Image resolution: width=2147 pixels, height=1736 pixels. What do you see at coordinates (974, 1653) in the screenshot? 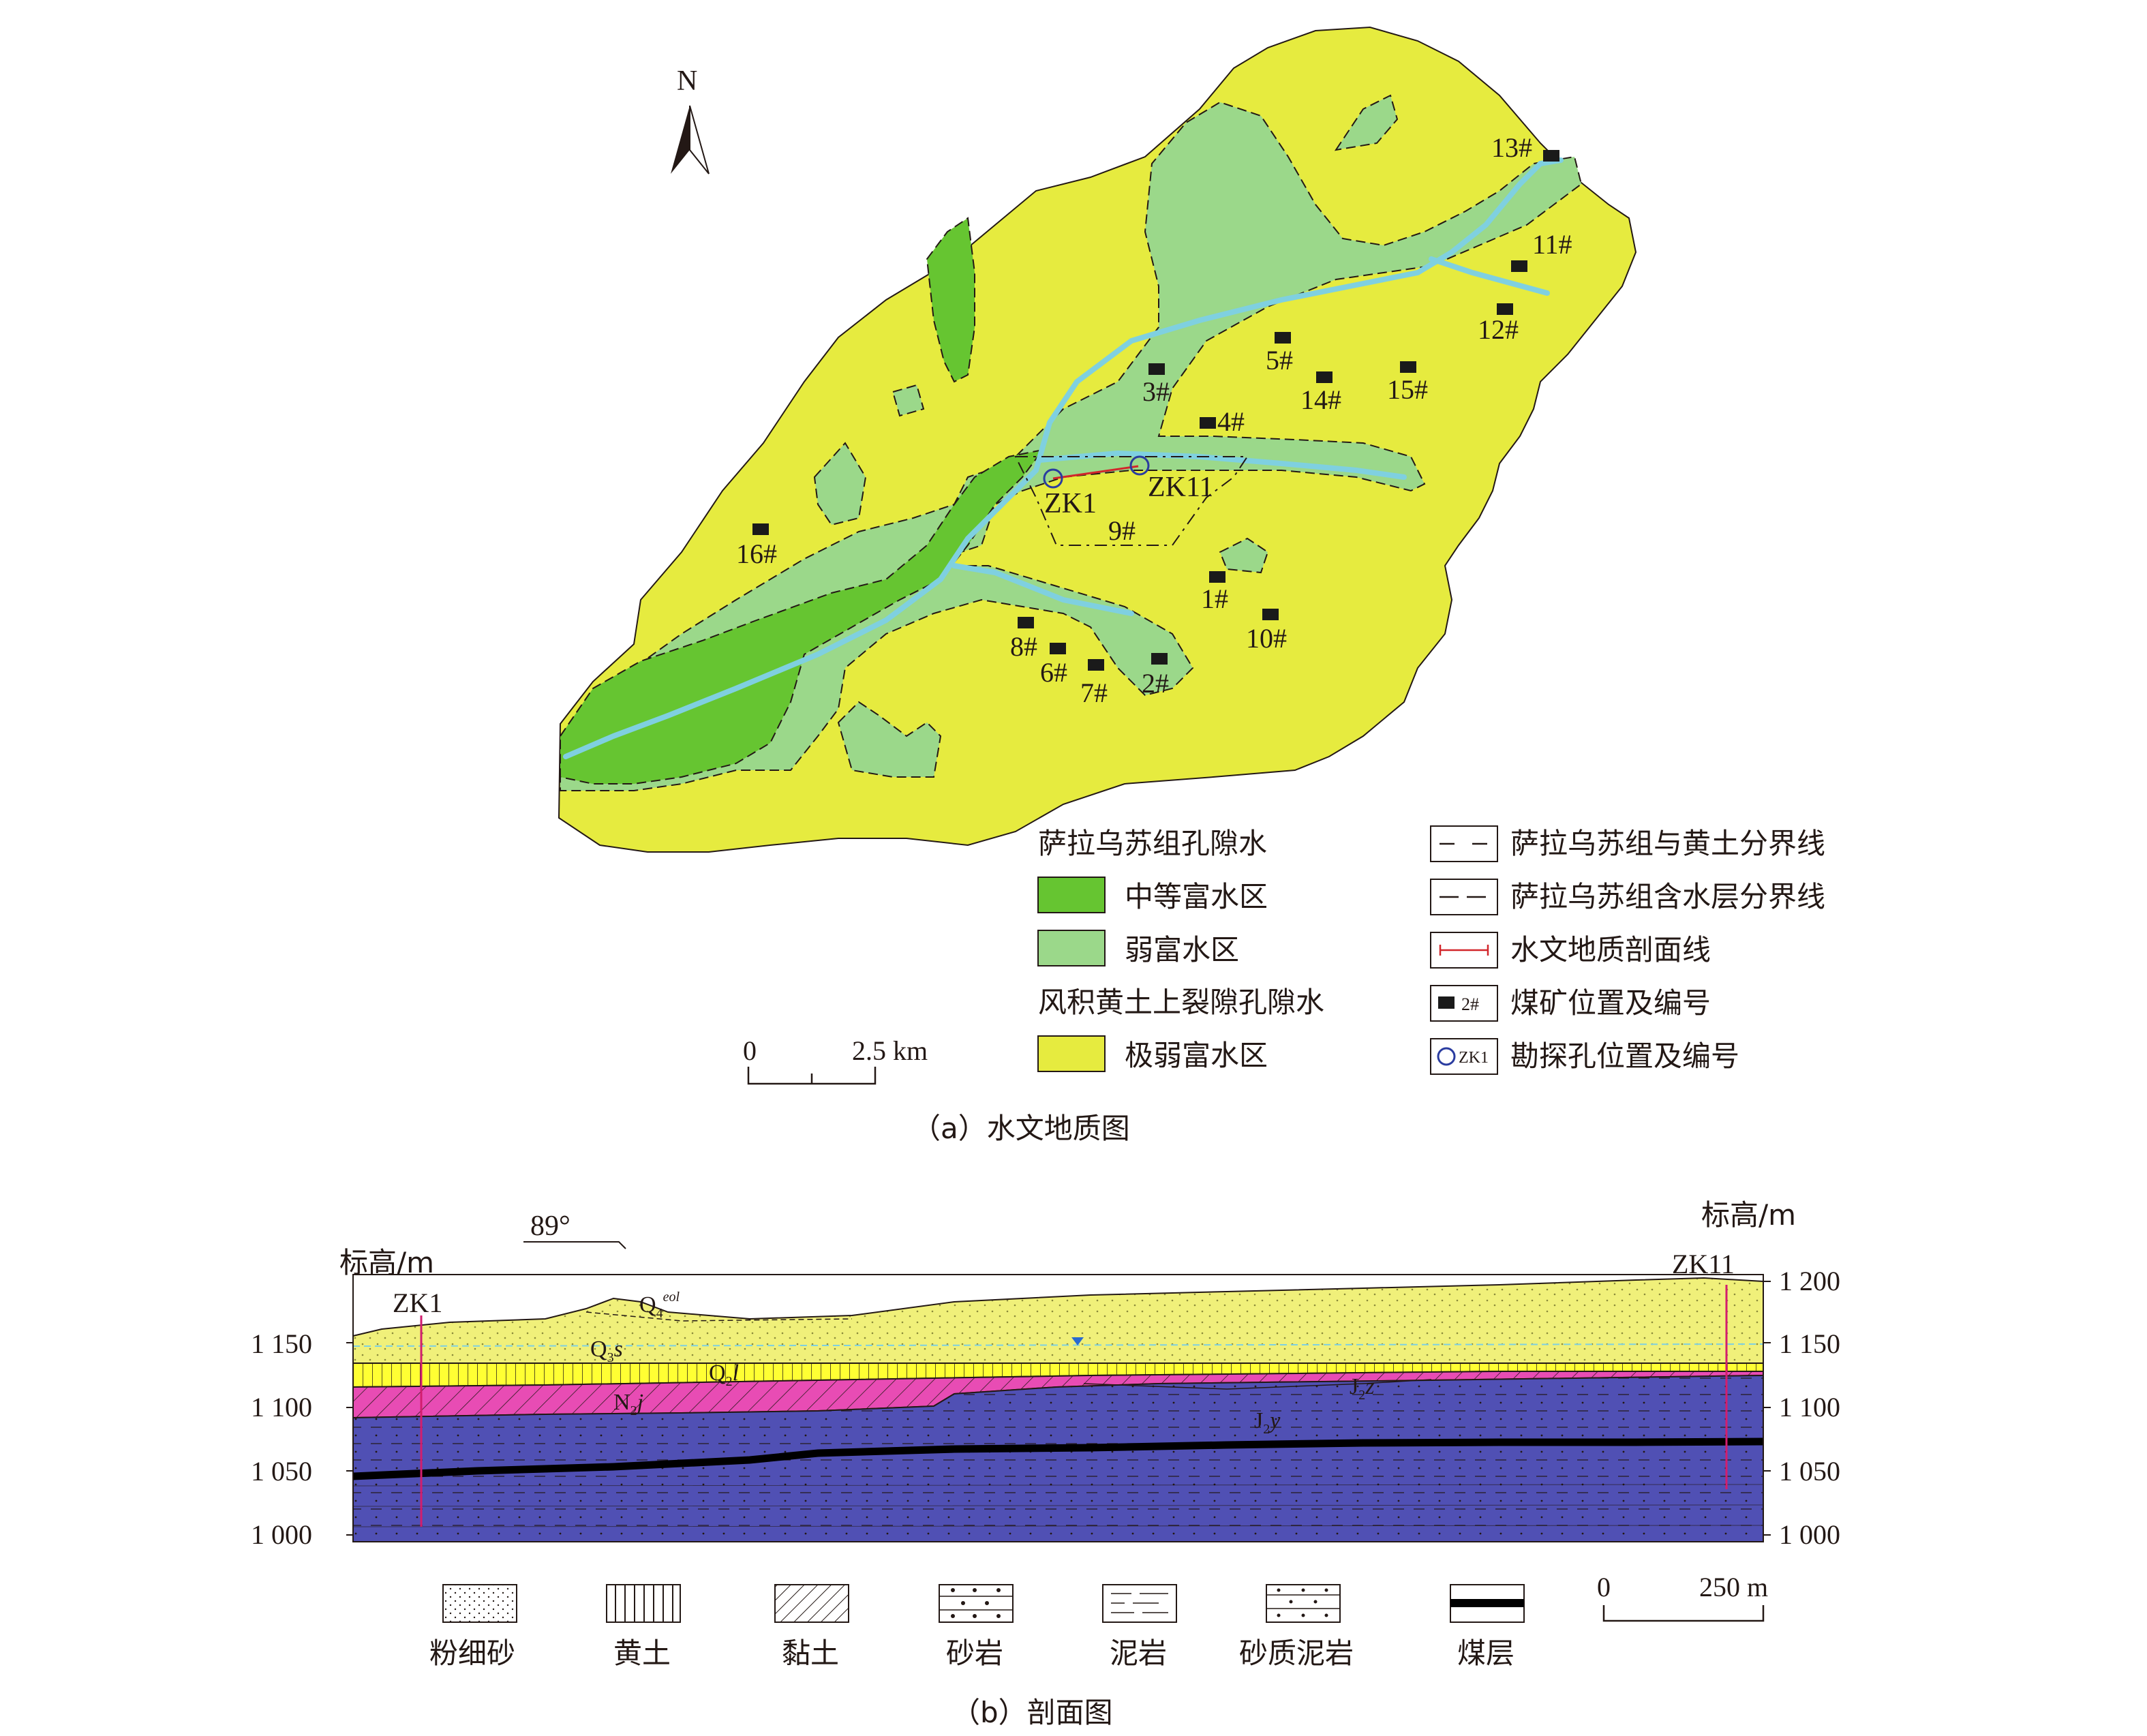
I see `lithology-label: 砂岩` at bounding box center [974, 1653].